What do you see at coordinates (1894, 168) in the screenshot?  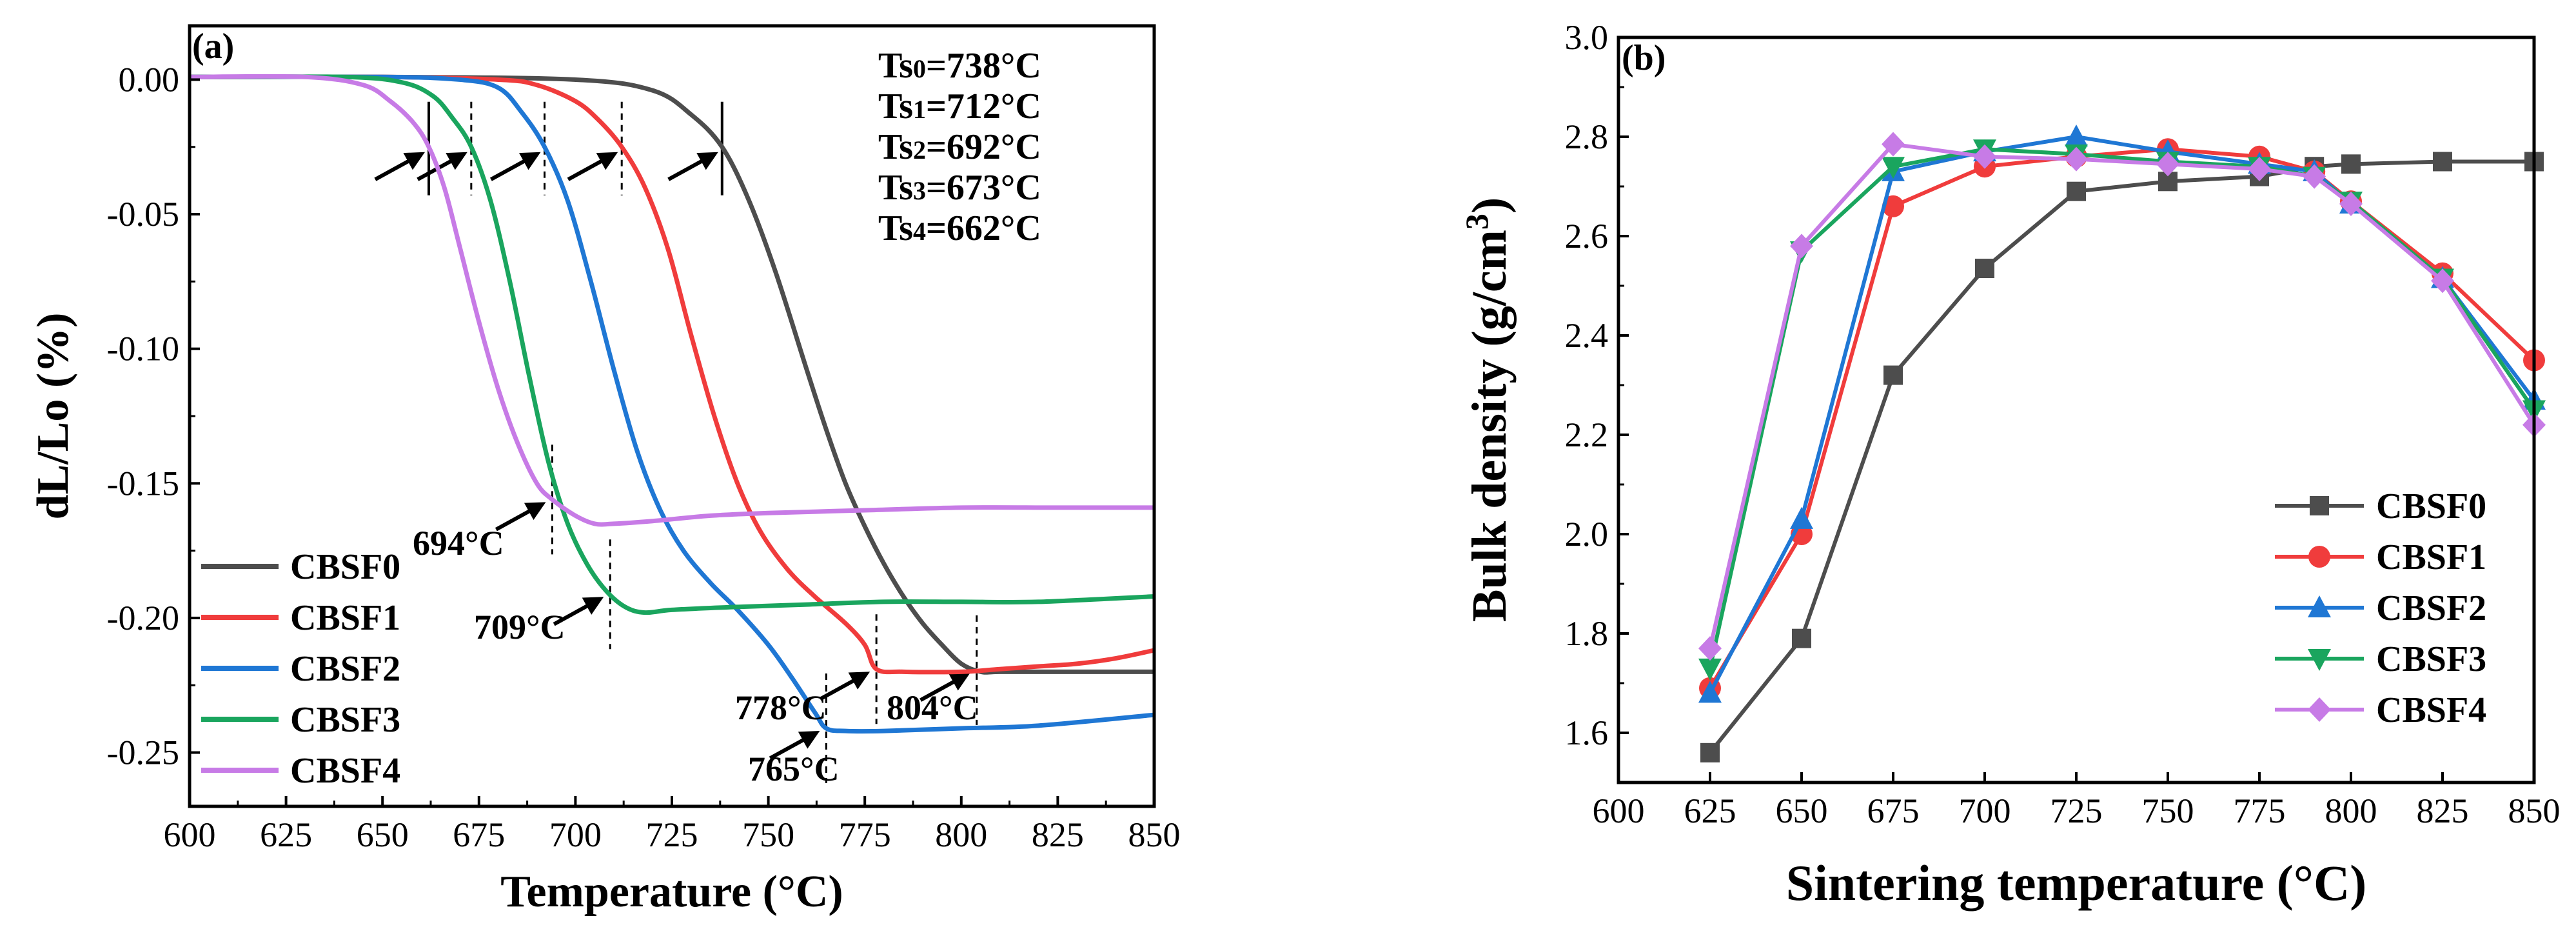 I see `point-CBSF3` at bounding box center [1894, 168].